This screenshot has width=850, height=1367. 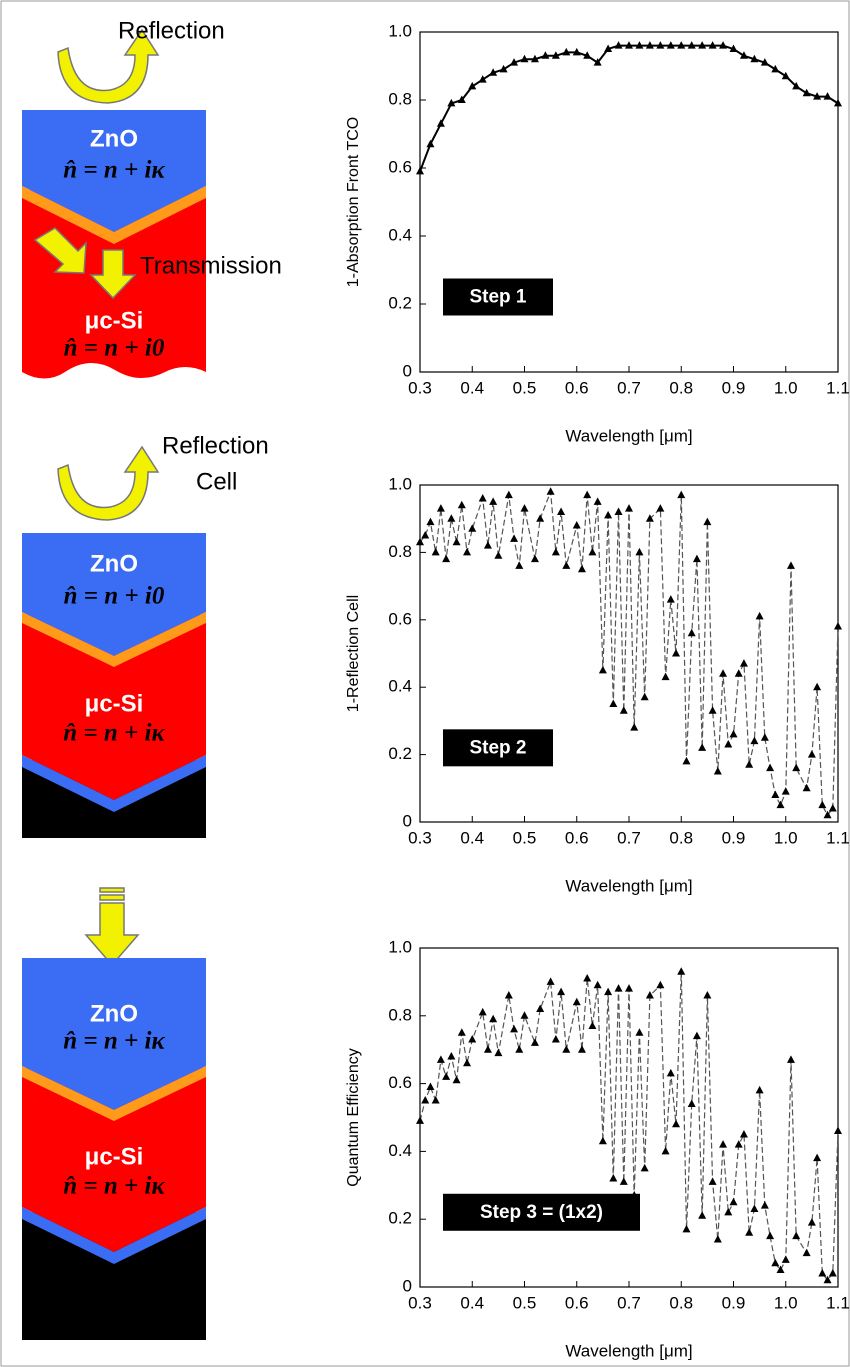 I want to click on y-tick-label: 0.4, so click(x=400, y=234).